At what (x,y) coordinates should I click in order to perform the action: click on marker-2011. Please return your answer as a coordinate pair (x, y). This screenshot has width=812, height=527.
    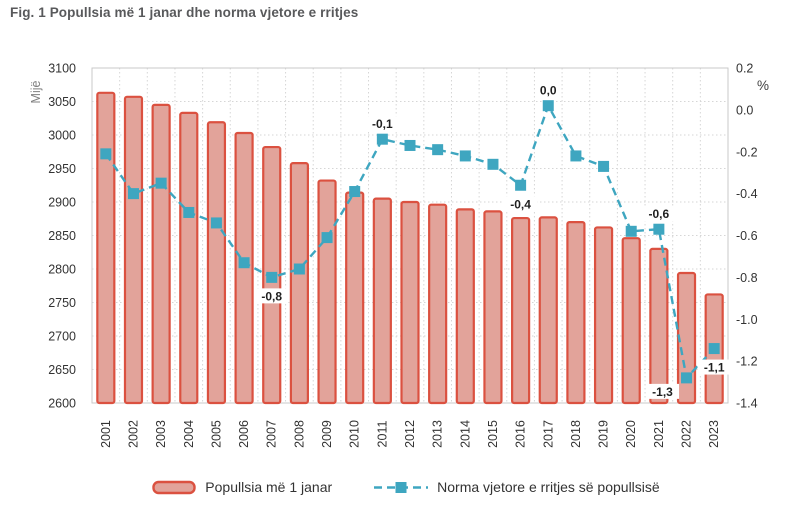
    Looking at the image, I should click on (382, 139).